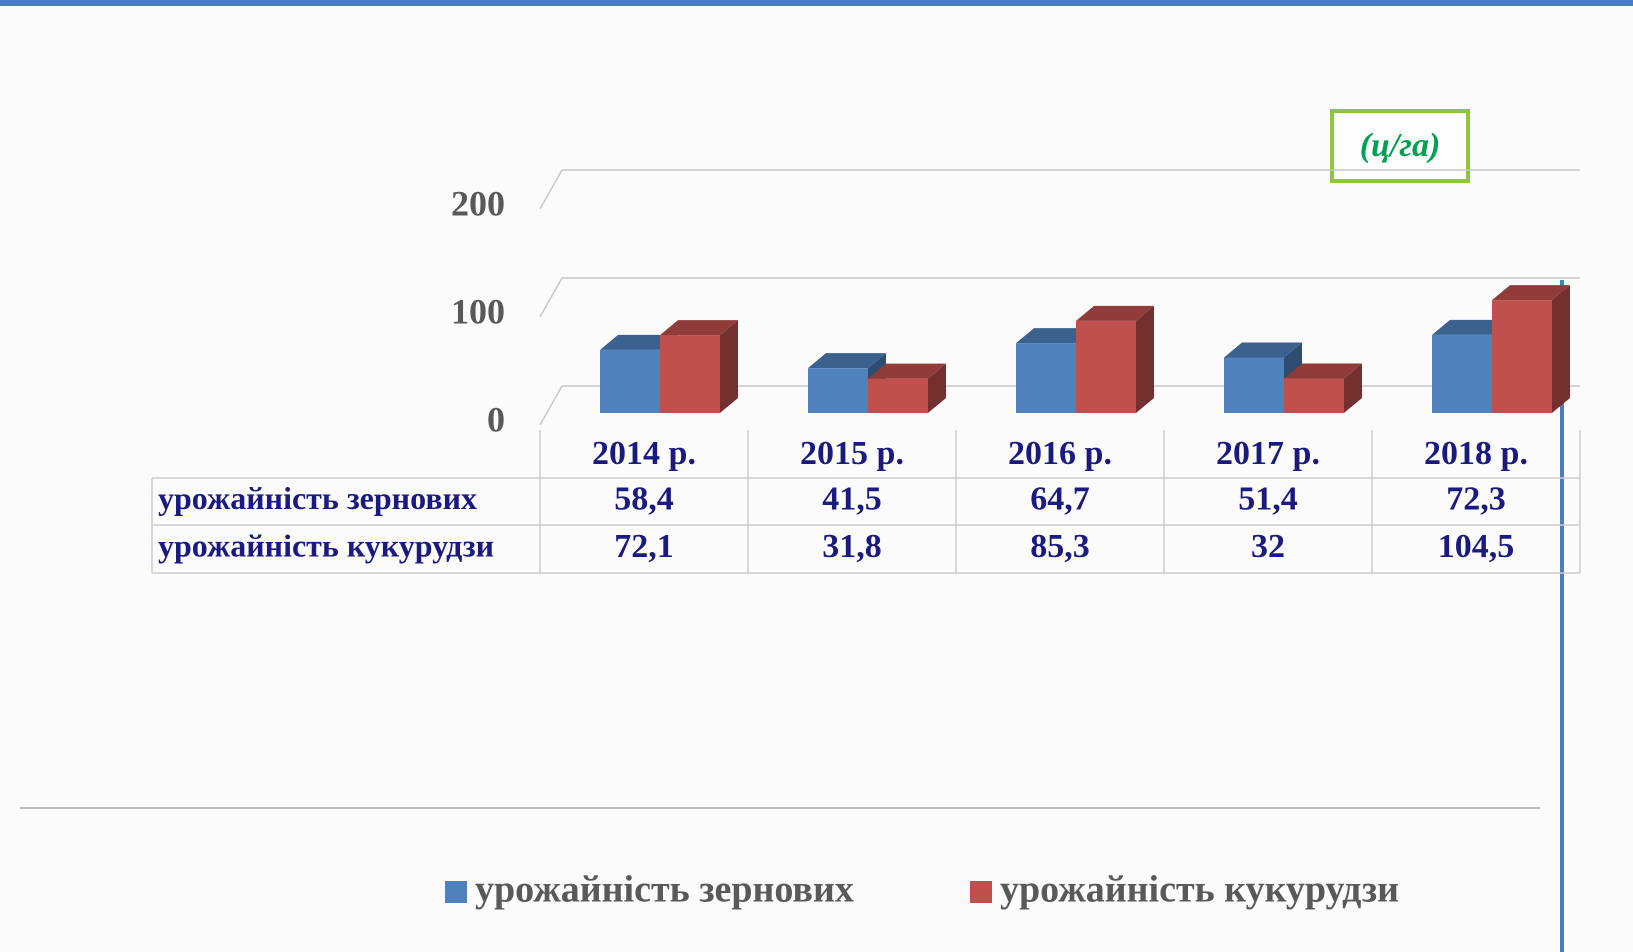  I want to click on table-value: 58,4, so click(644, 498).